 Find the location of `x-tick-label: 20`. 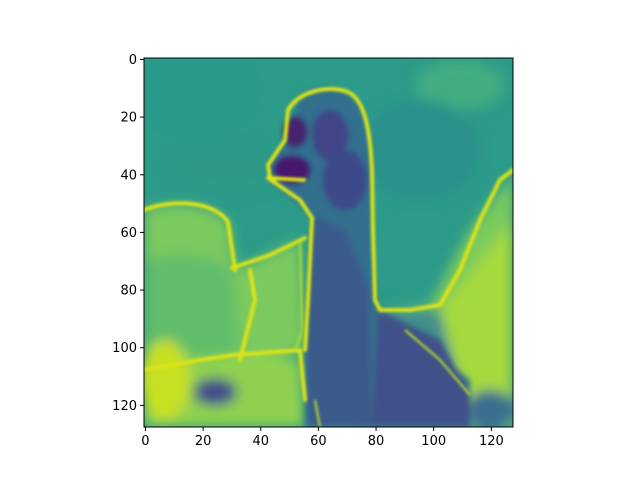

x-tick-label: 20 is located at coordinates (203, 441).